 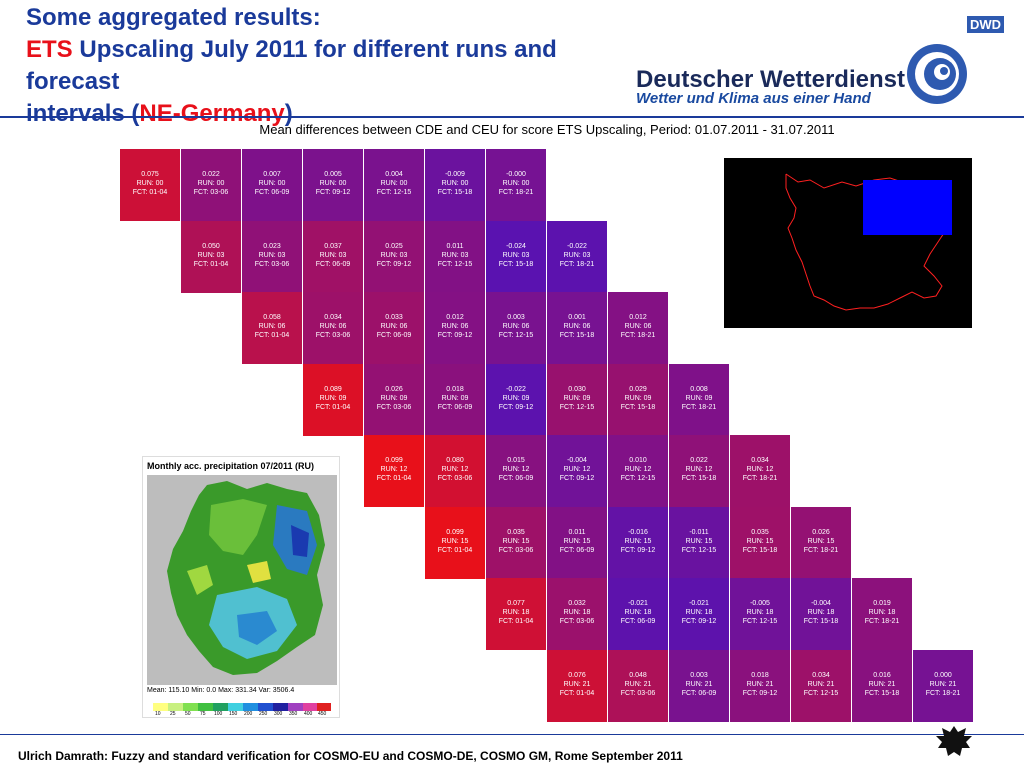 What do you see at coordinates (272, 174) in the screenshot?
I see `cell-value: 0.007` at bounding box center [272, 174].